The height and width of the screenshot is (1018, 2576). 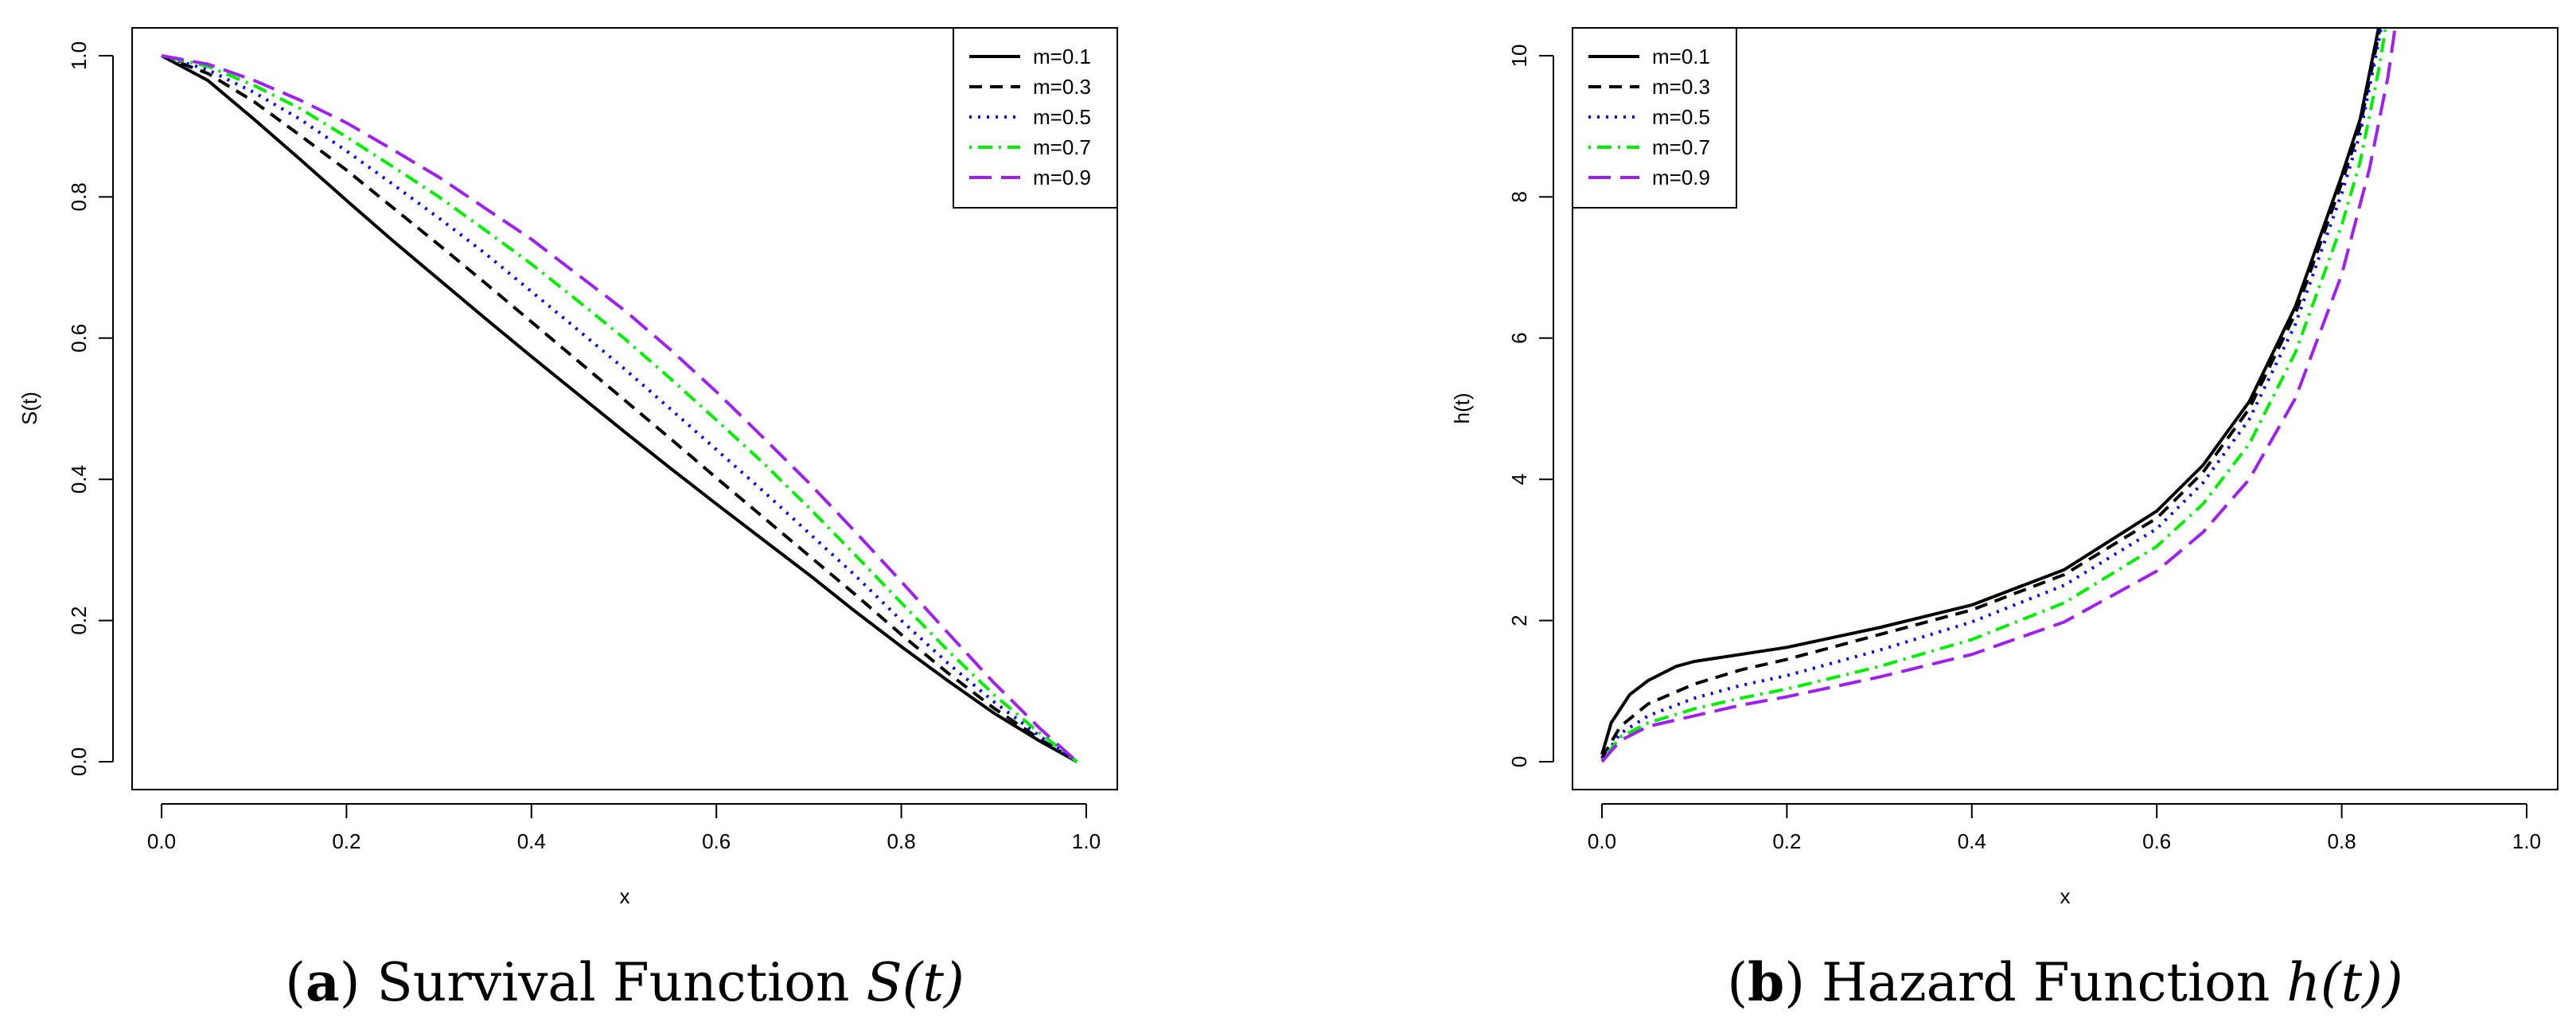 I want to click on caption-label: a, so click(x=323, y=982).